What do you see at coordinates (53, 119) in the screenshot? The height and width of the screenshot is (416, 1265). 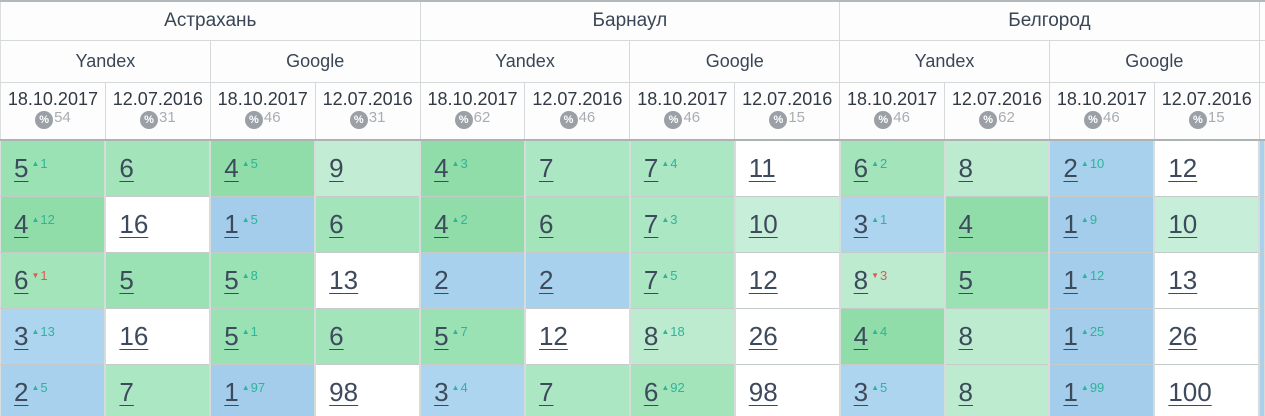 I see `visibility-badge: % 54` at bounding box center [53, 119].